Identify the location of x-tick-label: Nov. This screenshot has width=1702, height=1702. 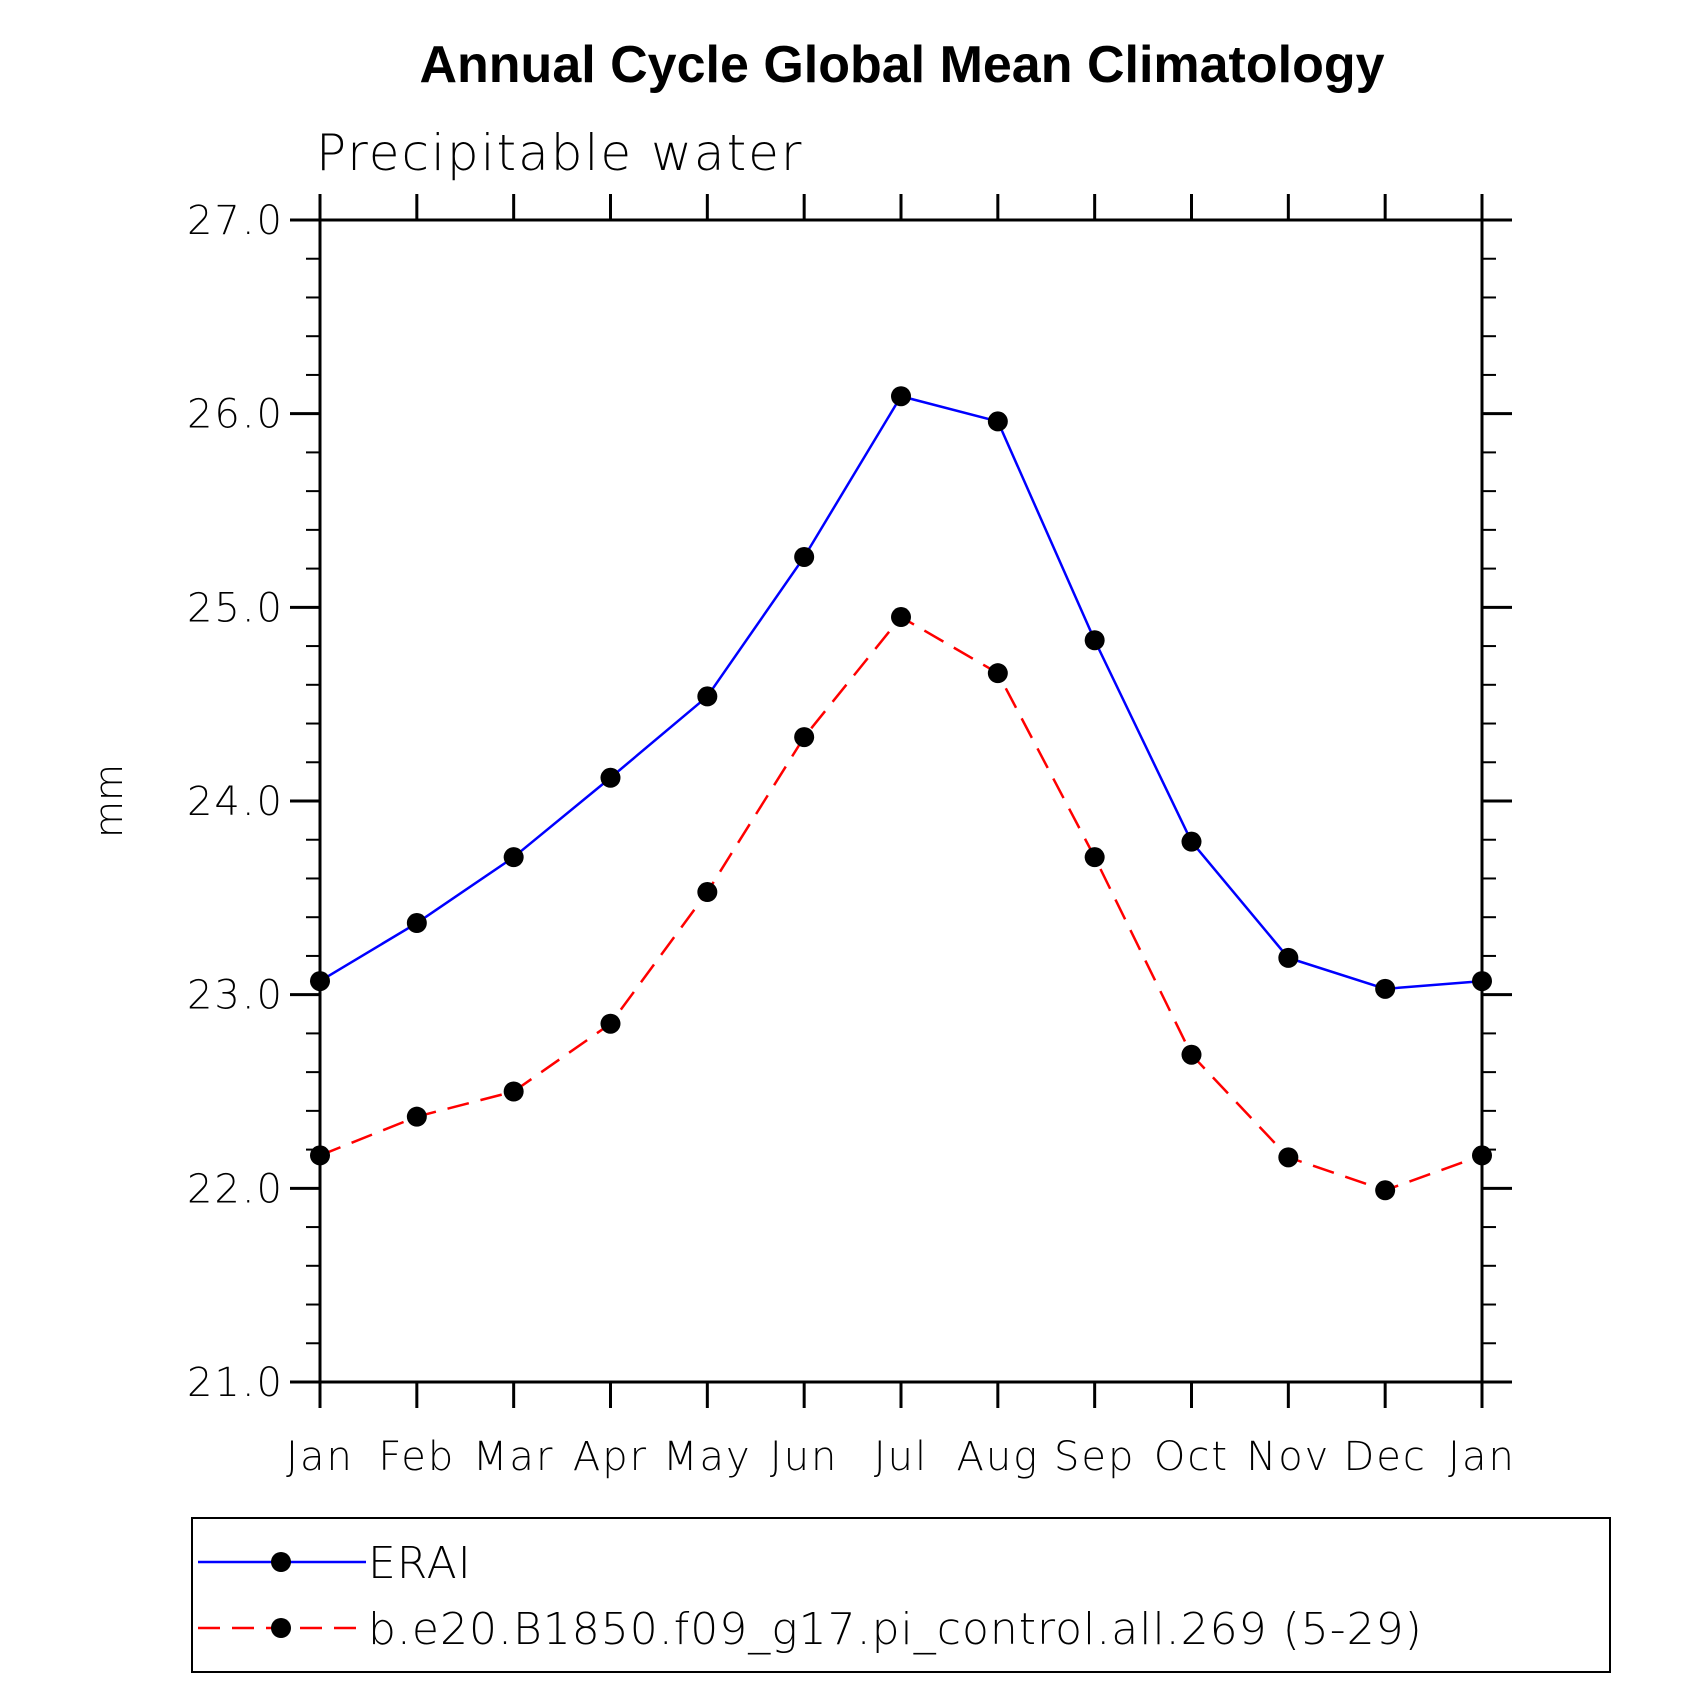
(1288, 1457).